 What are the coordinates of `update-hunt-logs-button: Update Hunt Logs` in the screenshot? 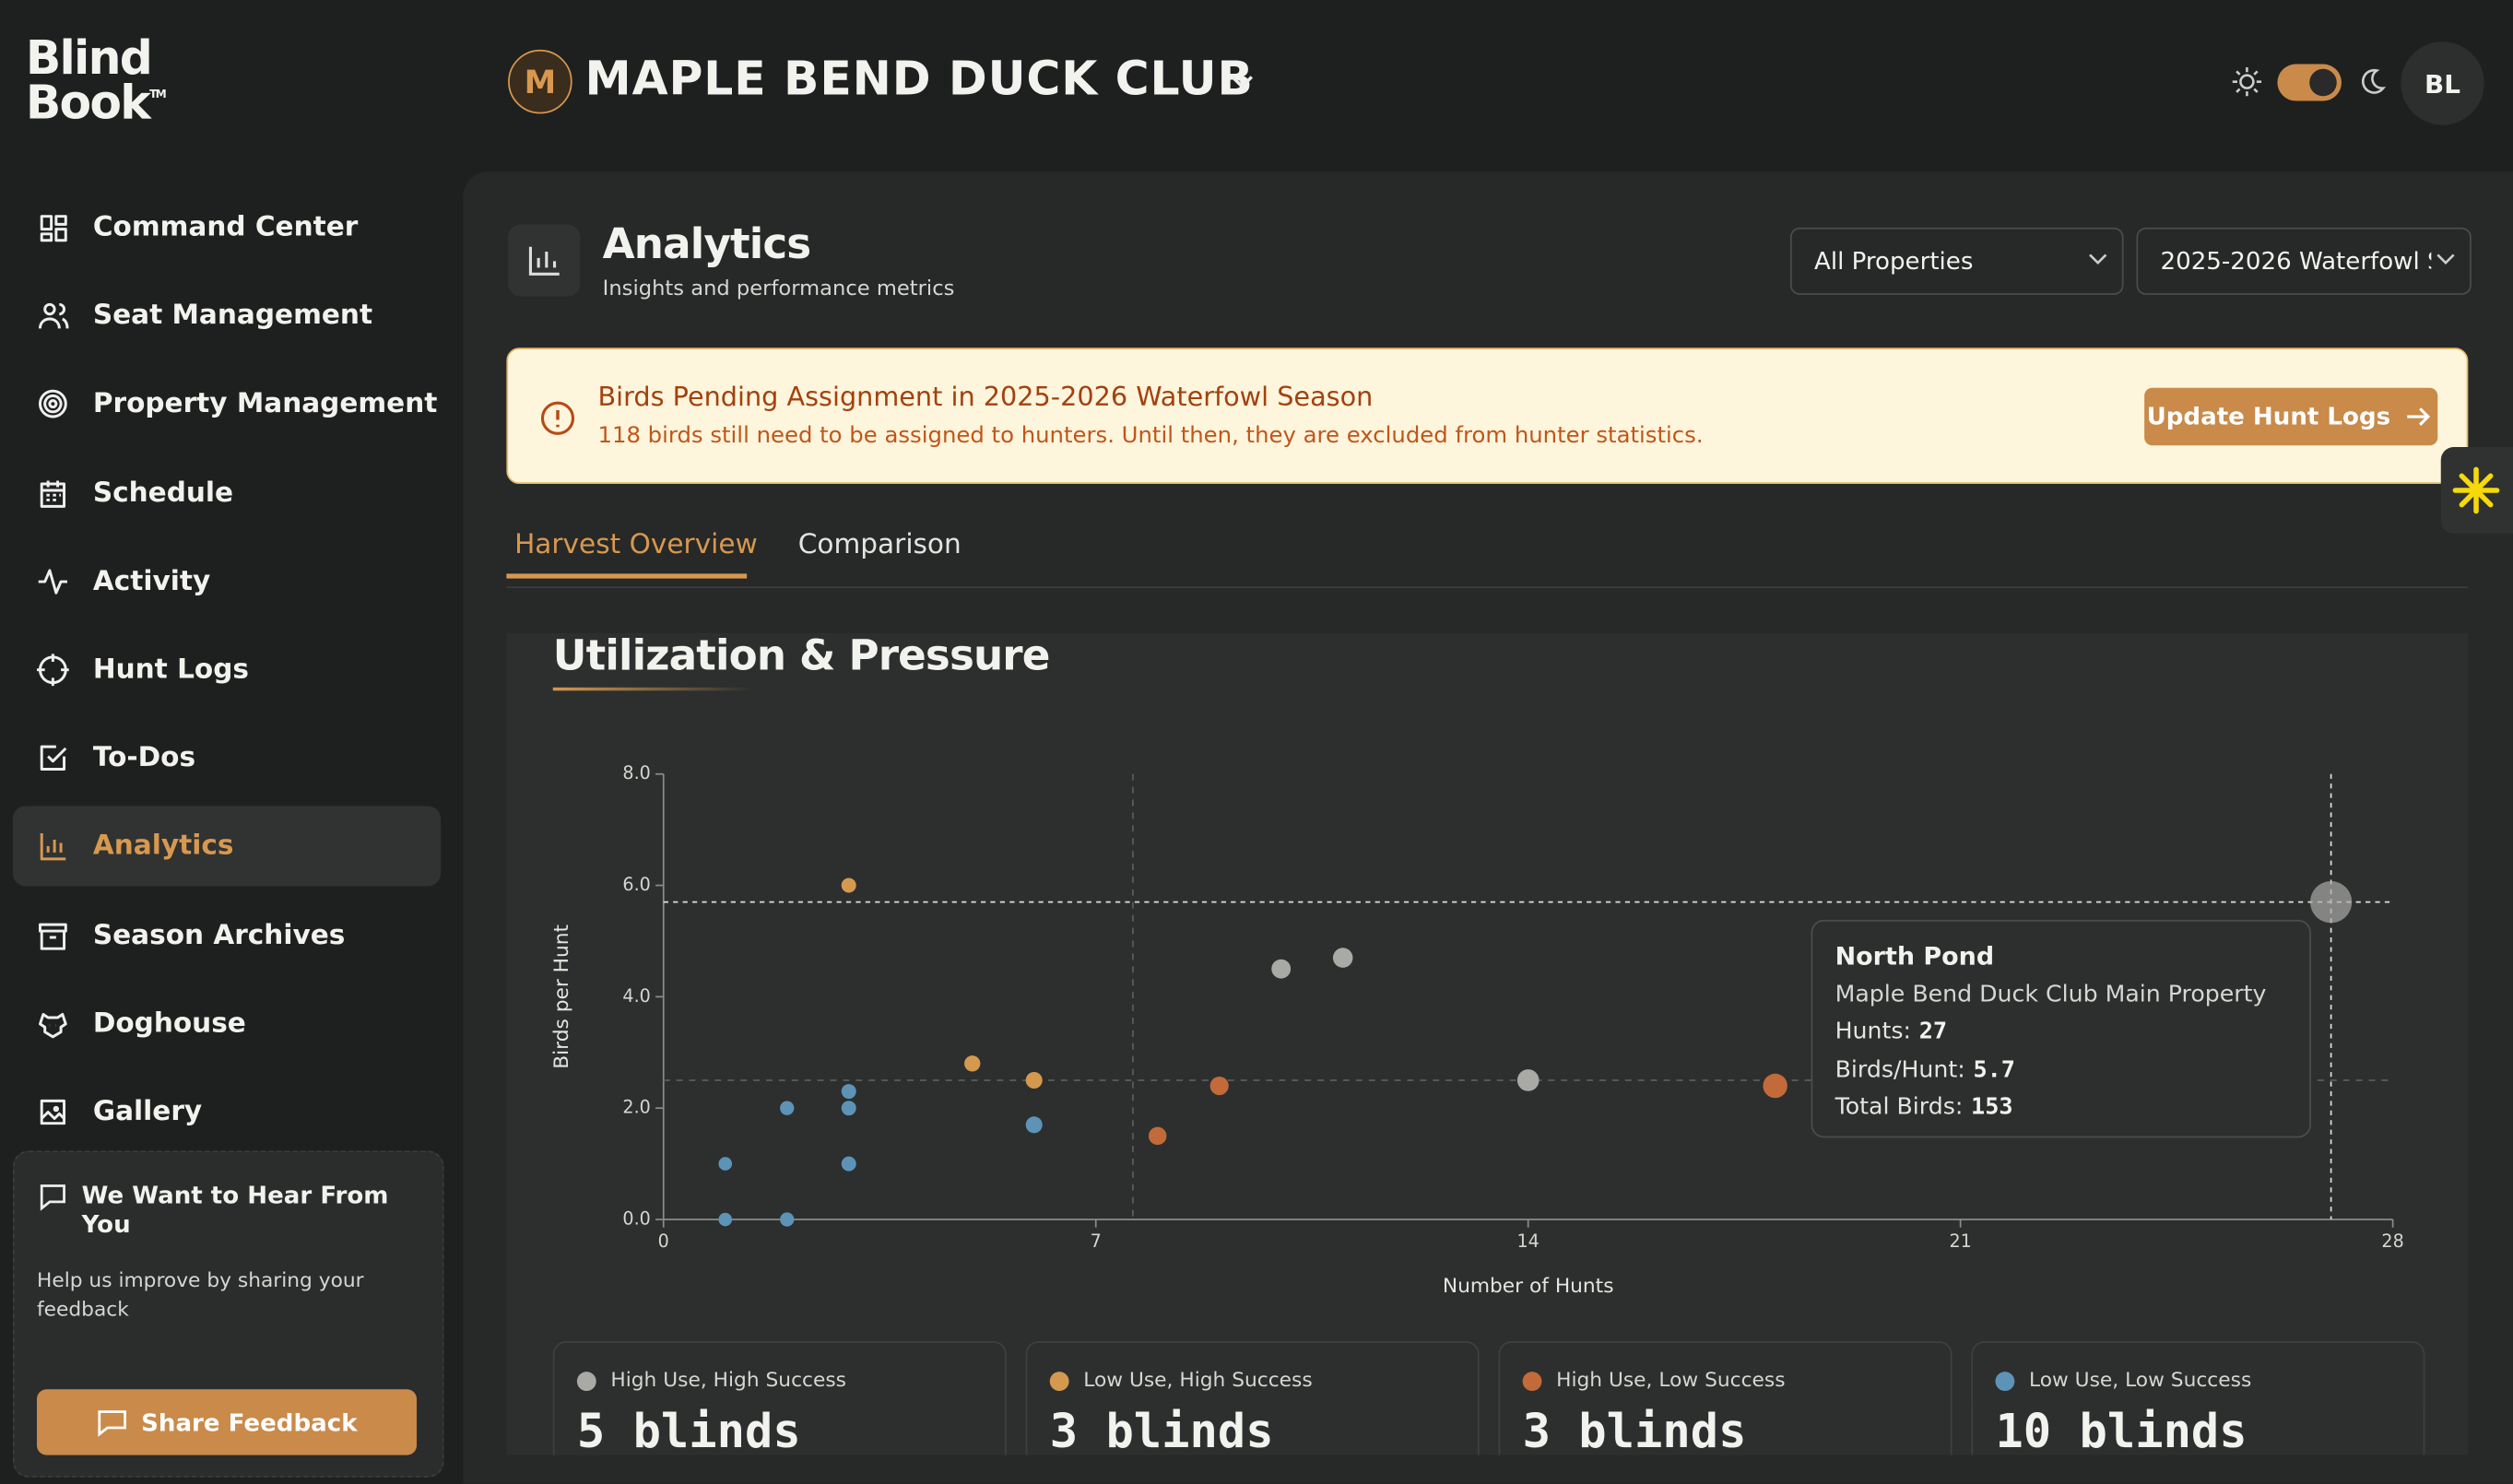 It's located at (2291, 417).